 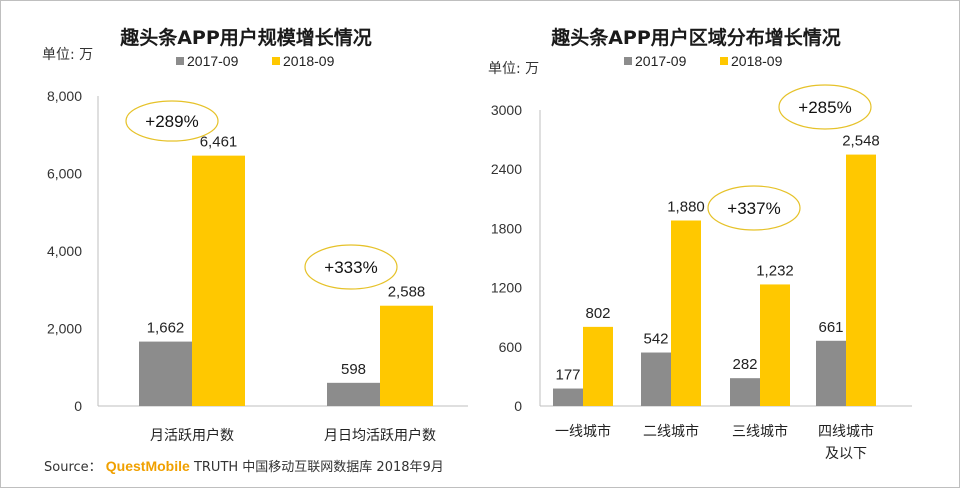 I want to click on category-label: 月活跃用户数, so click(x=192, y=435).